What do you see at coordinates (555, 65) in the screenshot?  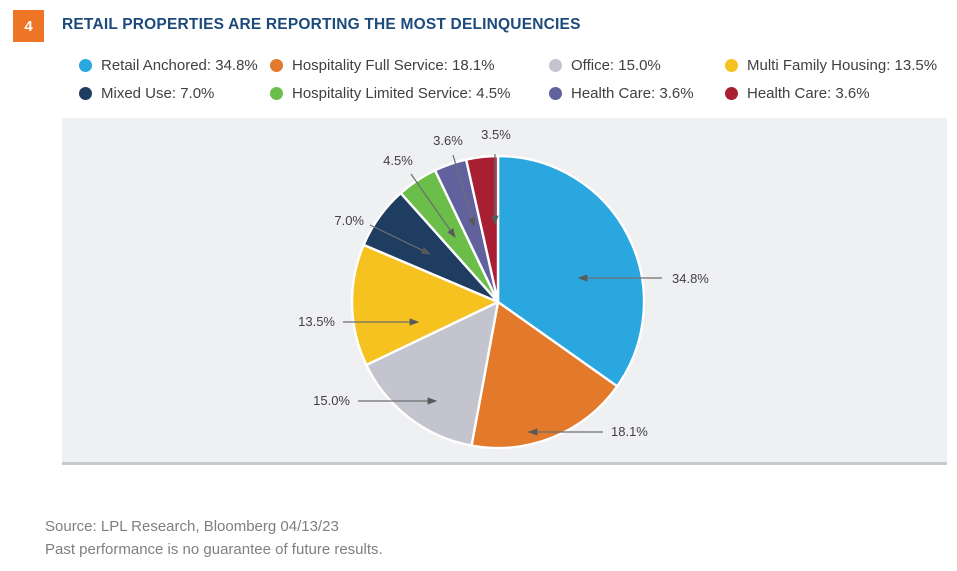 I see `legend-swatch-office` at bounding box center [555, 65].